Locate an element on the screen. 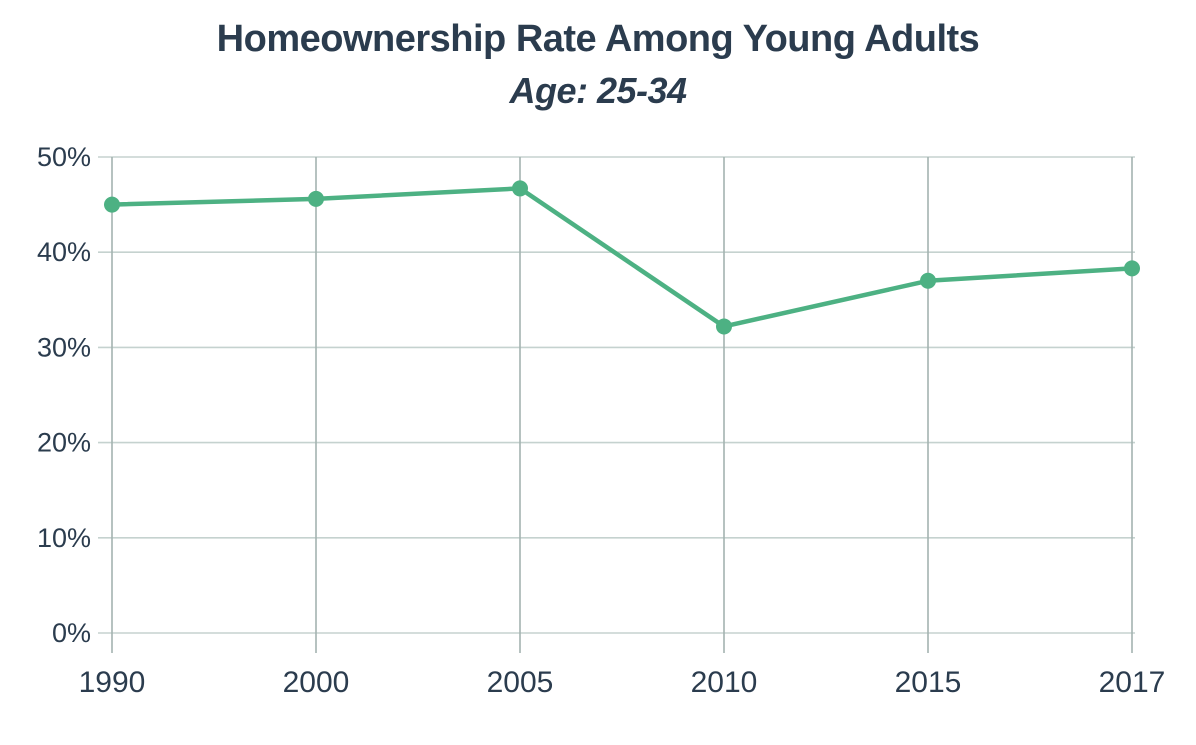 The width and height of the screenshot is (1196, 745). y-axis-label-20%: 20% is located at coordinates (64, 443).